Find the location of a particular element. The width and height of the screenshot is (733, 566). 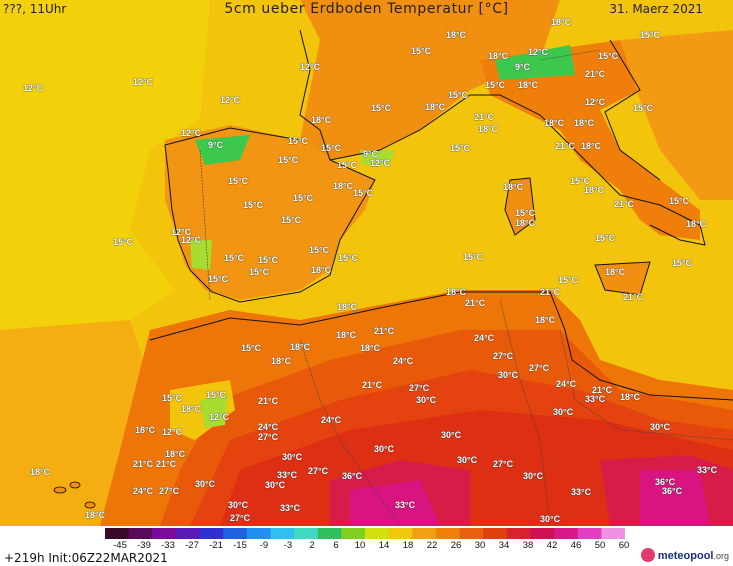

scale-tick-label: 26 is located at coordinates (456, 545).